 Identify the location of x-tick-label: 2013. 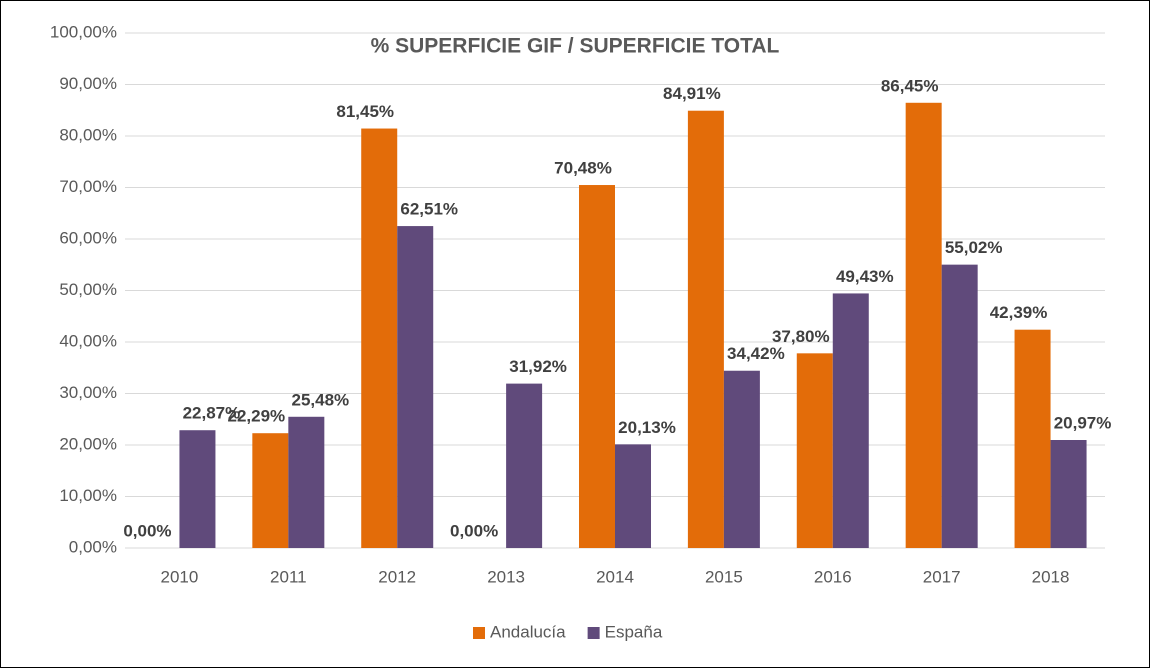
(506, 576).